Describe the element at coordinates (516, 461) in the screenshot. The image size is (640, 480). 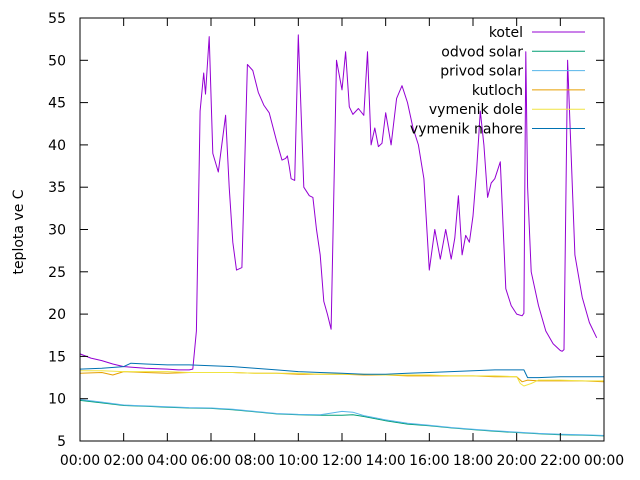
I see `x-tick-label: 20:00` at that location.